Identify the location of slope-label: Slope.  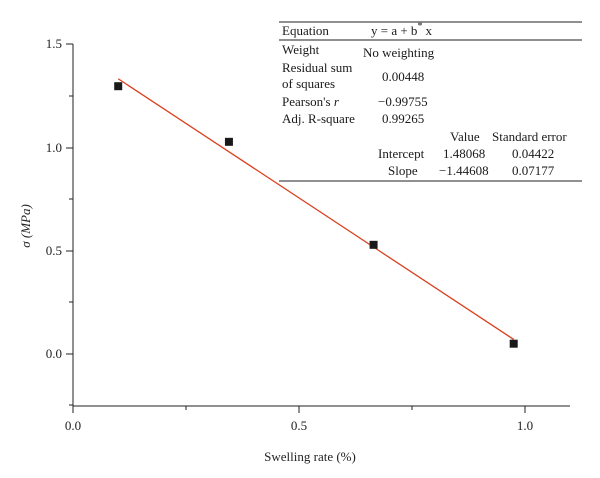
(403, 170).